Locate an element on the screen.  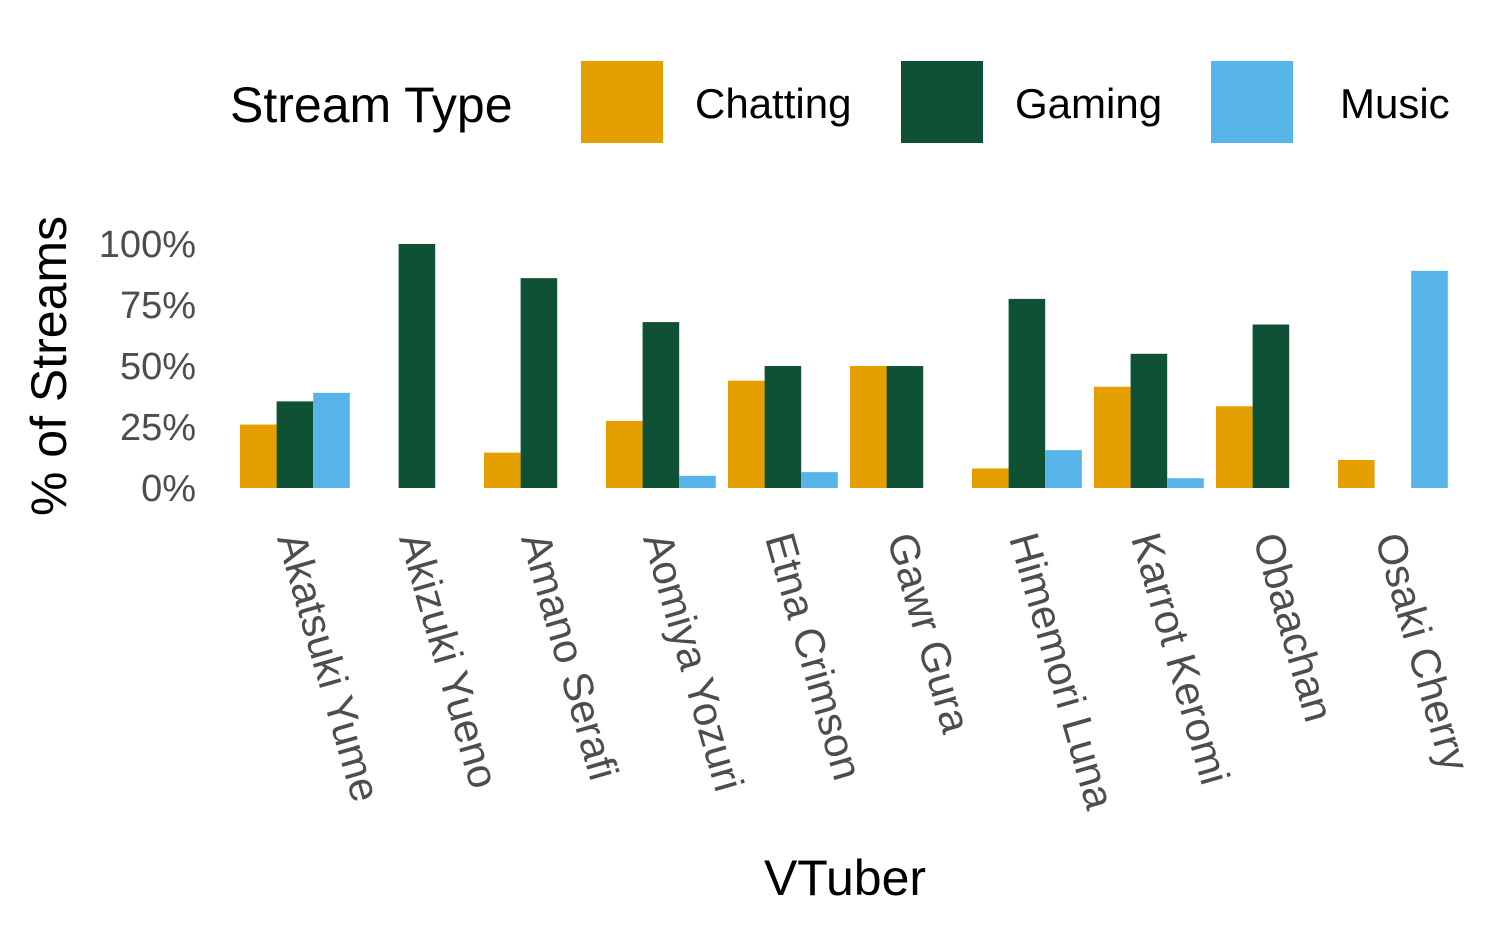
legend-label-chatting: Chatting is located at coordinates (773, 103).